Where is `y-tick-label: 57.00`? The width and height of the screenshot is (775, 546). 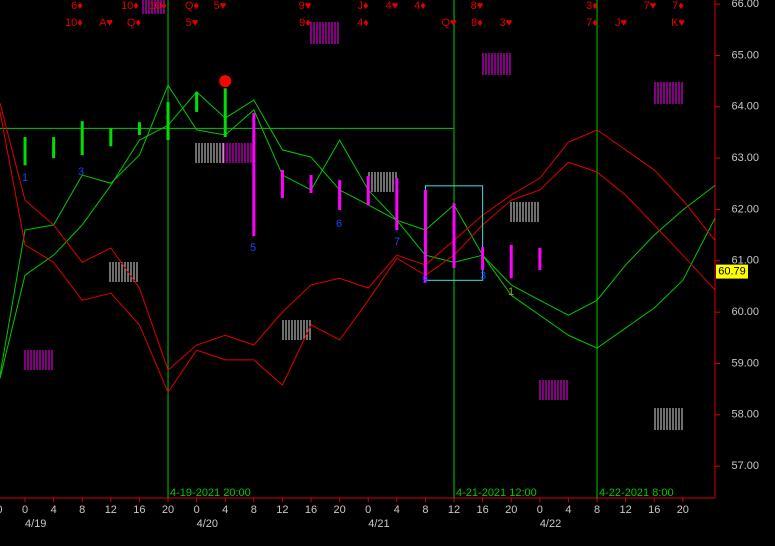
y-tick-label: 57.00 is located at coordinates (745, 466).